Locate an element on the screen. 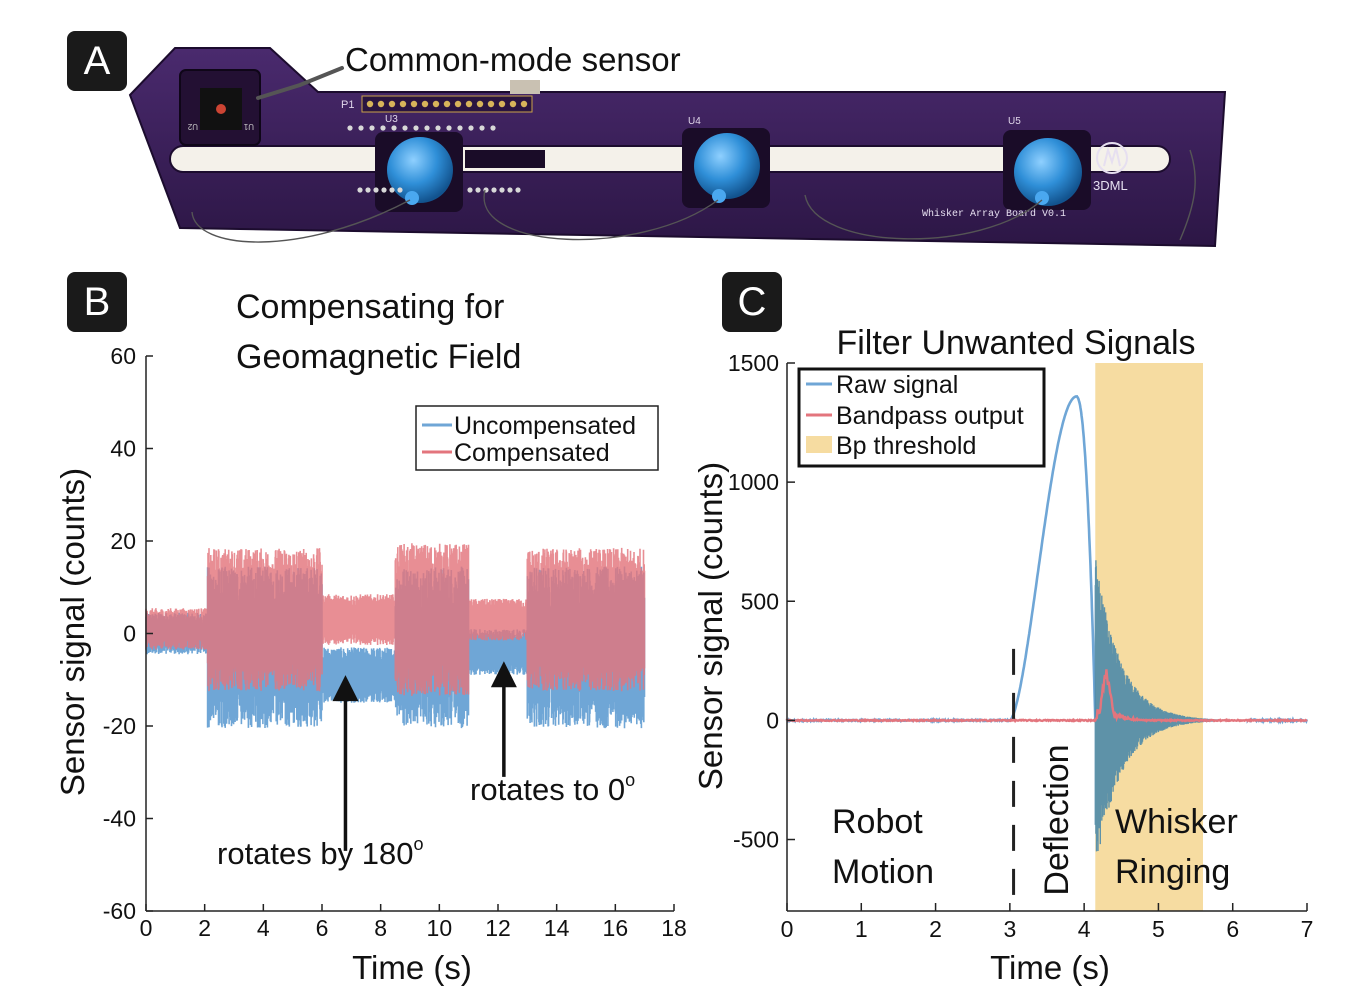 Image resolution: width=1366 pixels, height=1007 pixels. chart-c-title: Filter Unwanted Signals is located at coordinates (1015, 343).